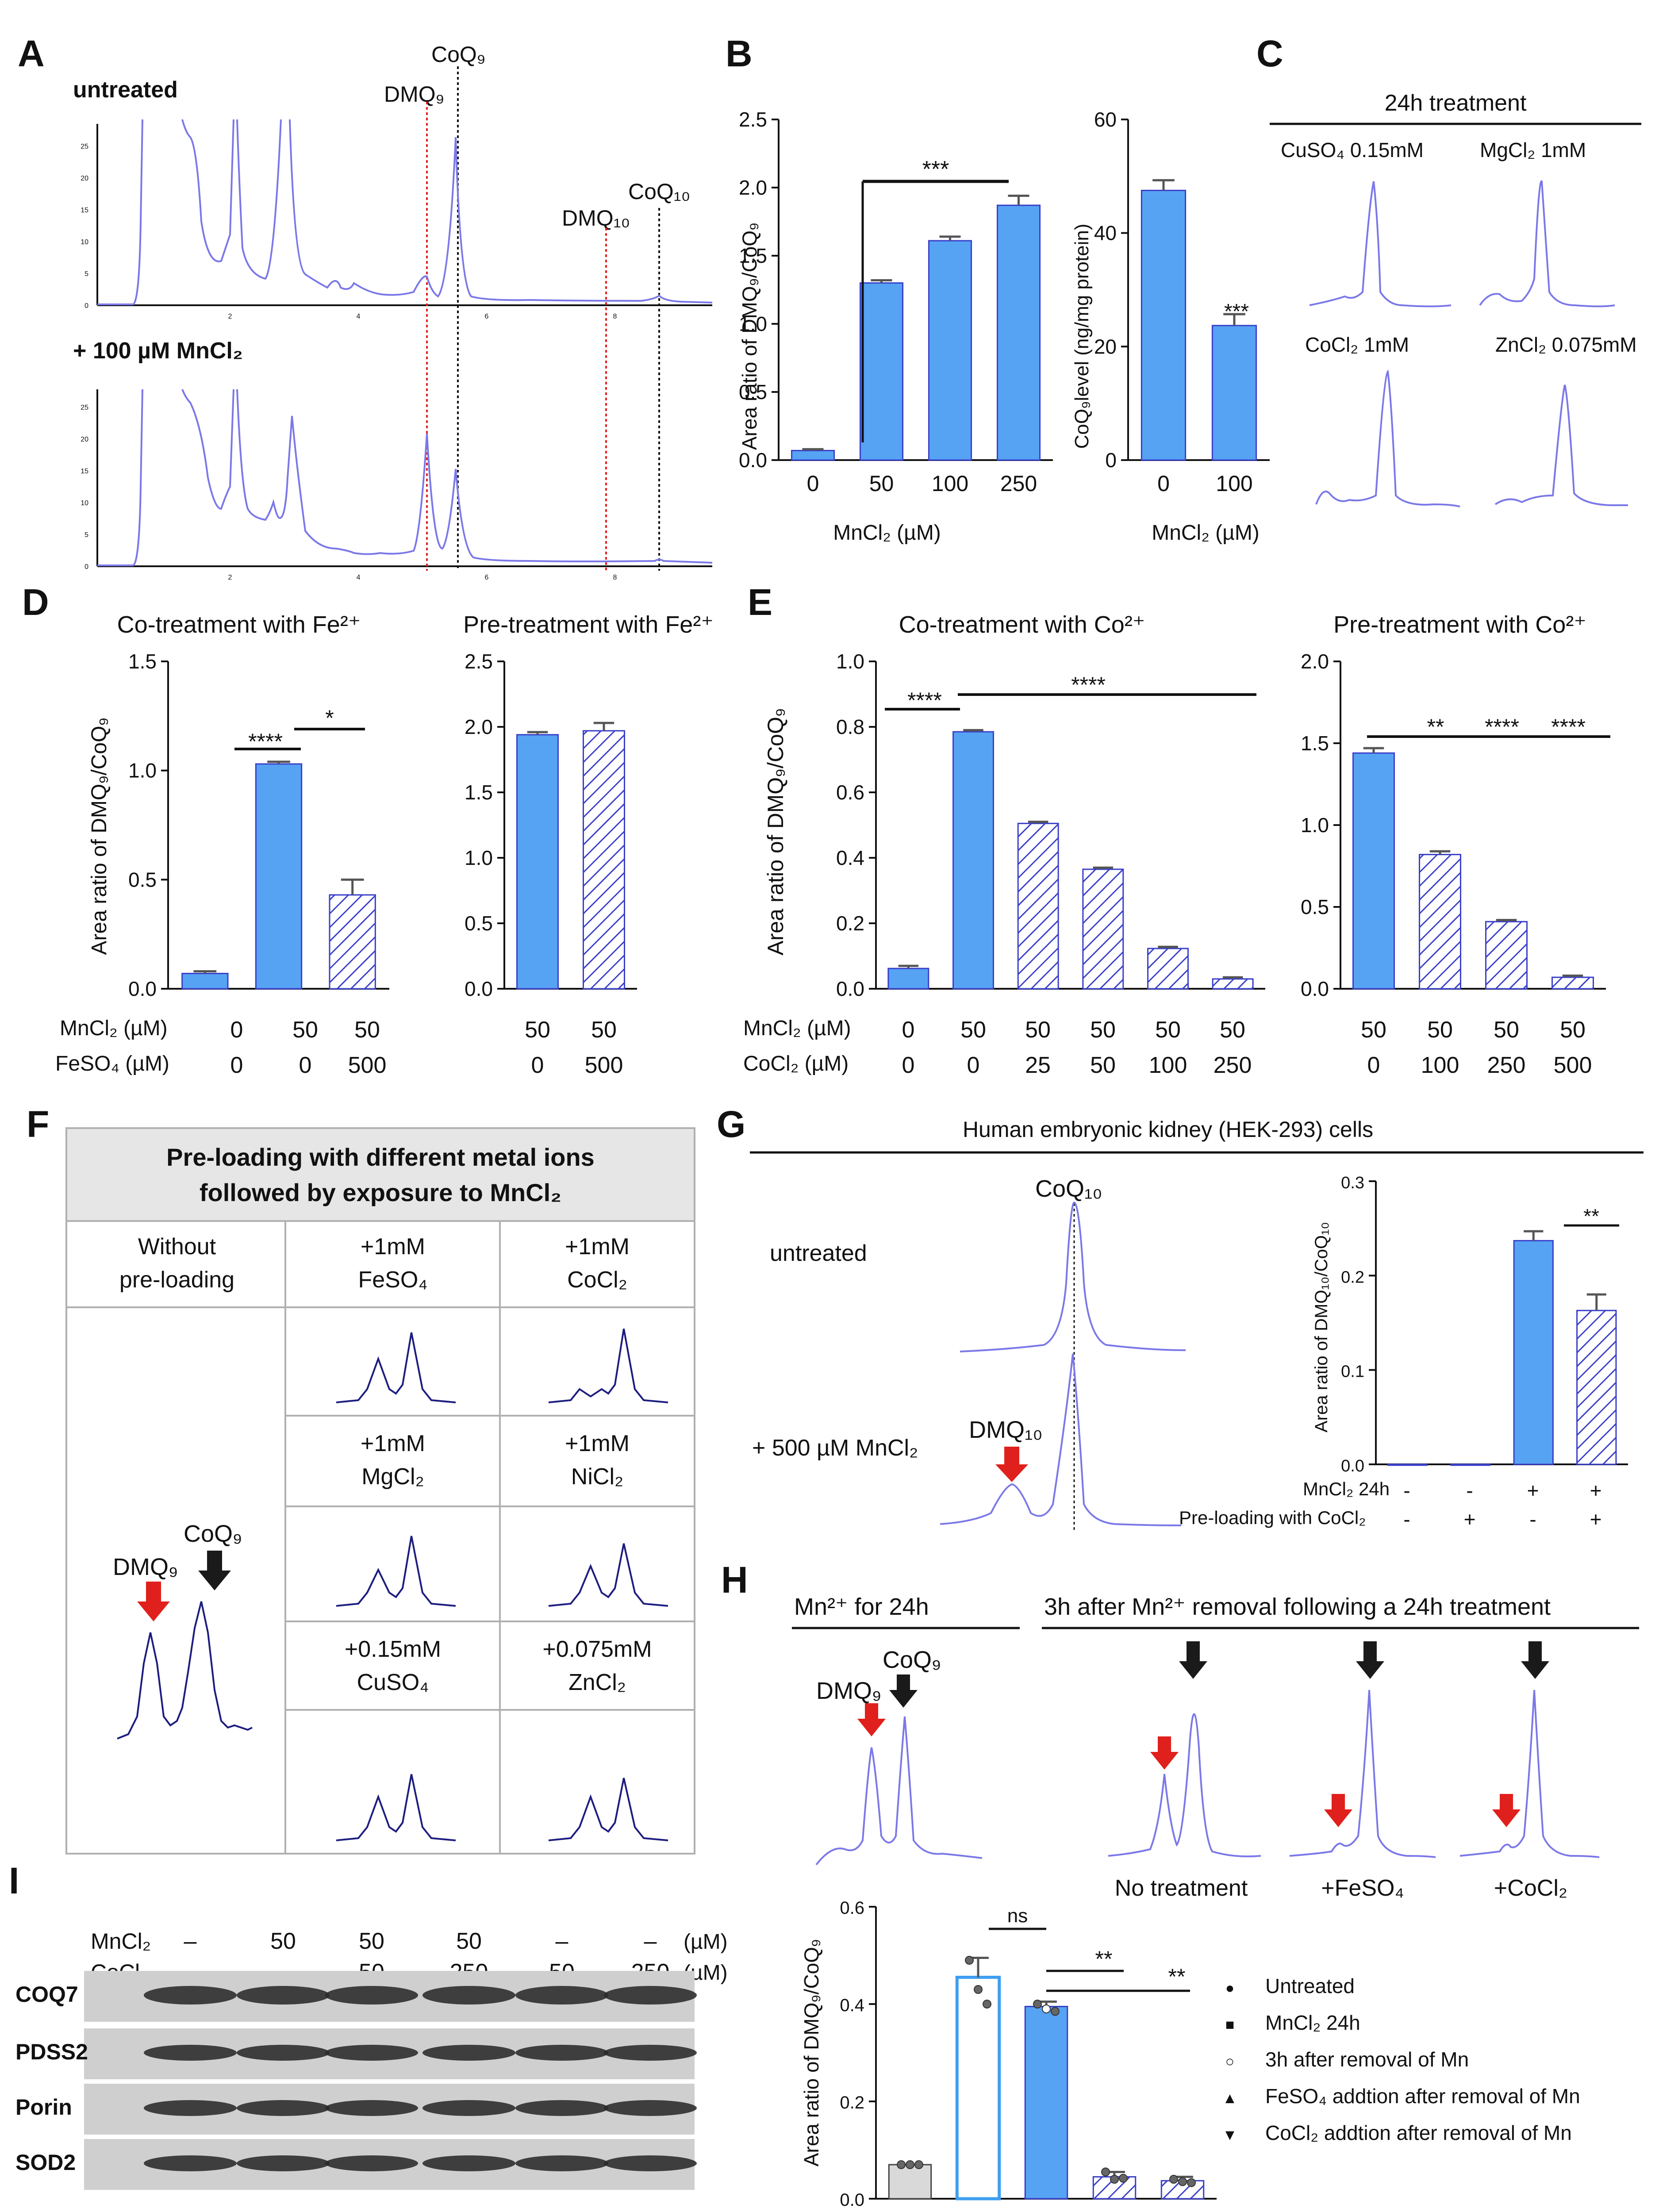 The width and height of the screenshot is (1659, 2212). What do you see at coordinates (359, 317) in the screenshot?
I see `panel-a-xtick-top: 4` at bounding box center [359, 317].